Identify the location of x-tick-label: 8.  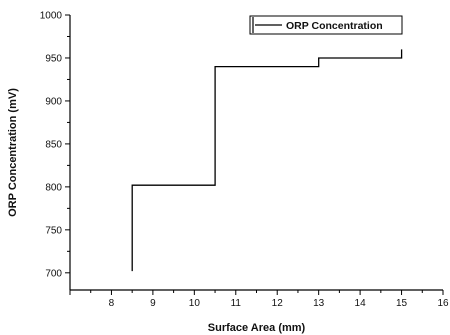
(112, 303).